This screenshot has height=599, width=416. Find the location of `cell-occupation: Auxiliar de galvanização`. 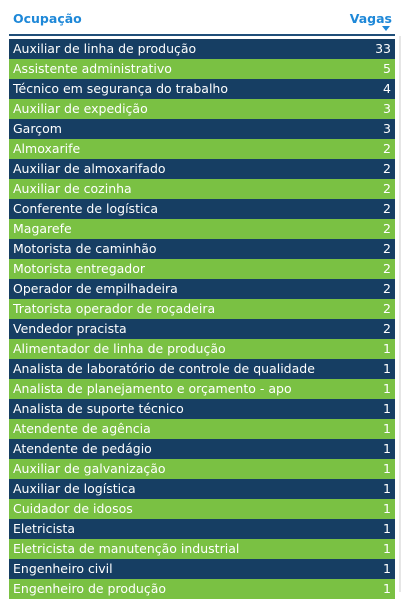

cell-occupation: Auxiliar de galvanização is located at coordinates (89, 468).